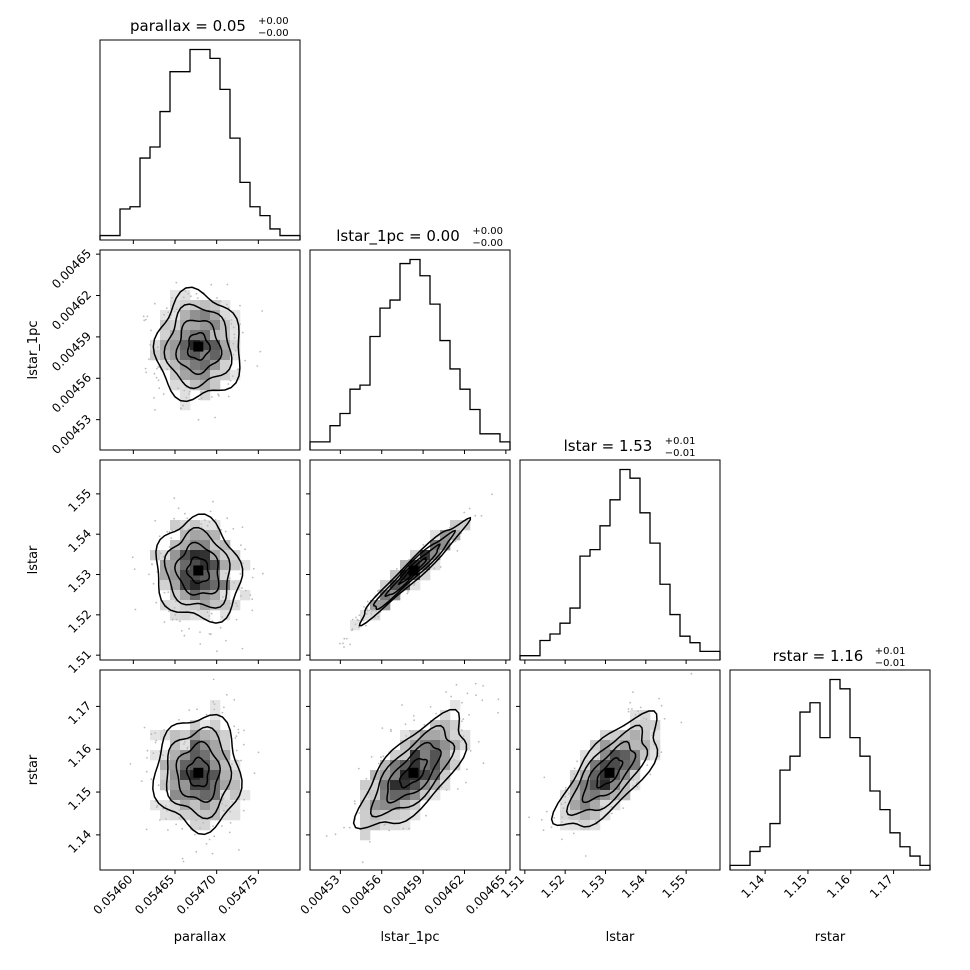 The height and width of the screenshot is (970, 970). What do you see at coordinates (609, 772) in the screenshot?
I see `median-marker` at bounding box center [609, 772].